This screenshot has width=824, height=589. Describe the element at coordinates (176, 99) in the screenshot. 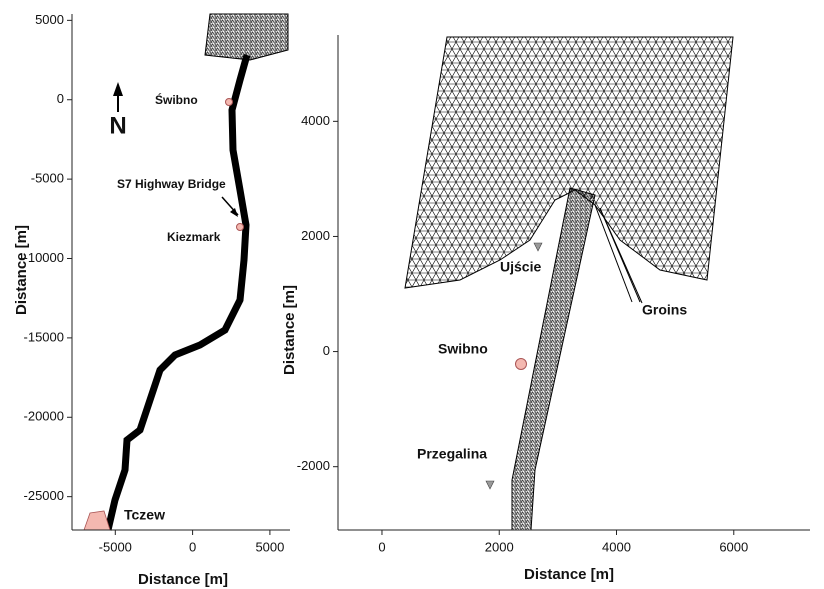

I see `annotation: Świbno` at that location.